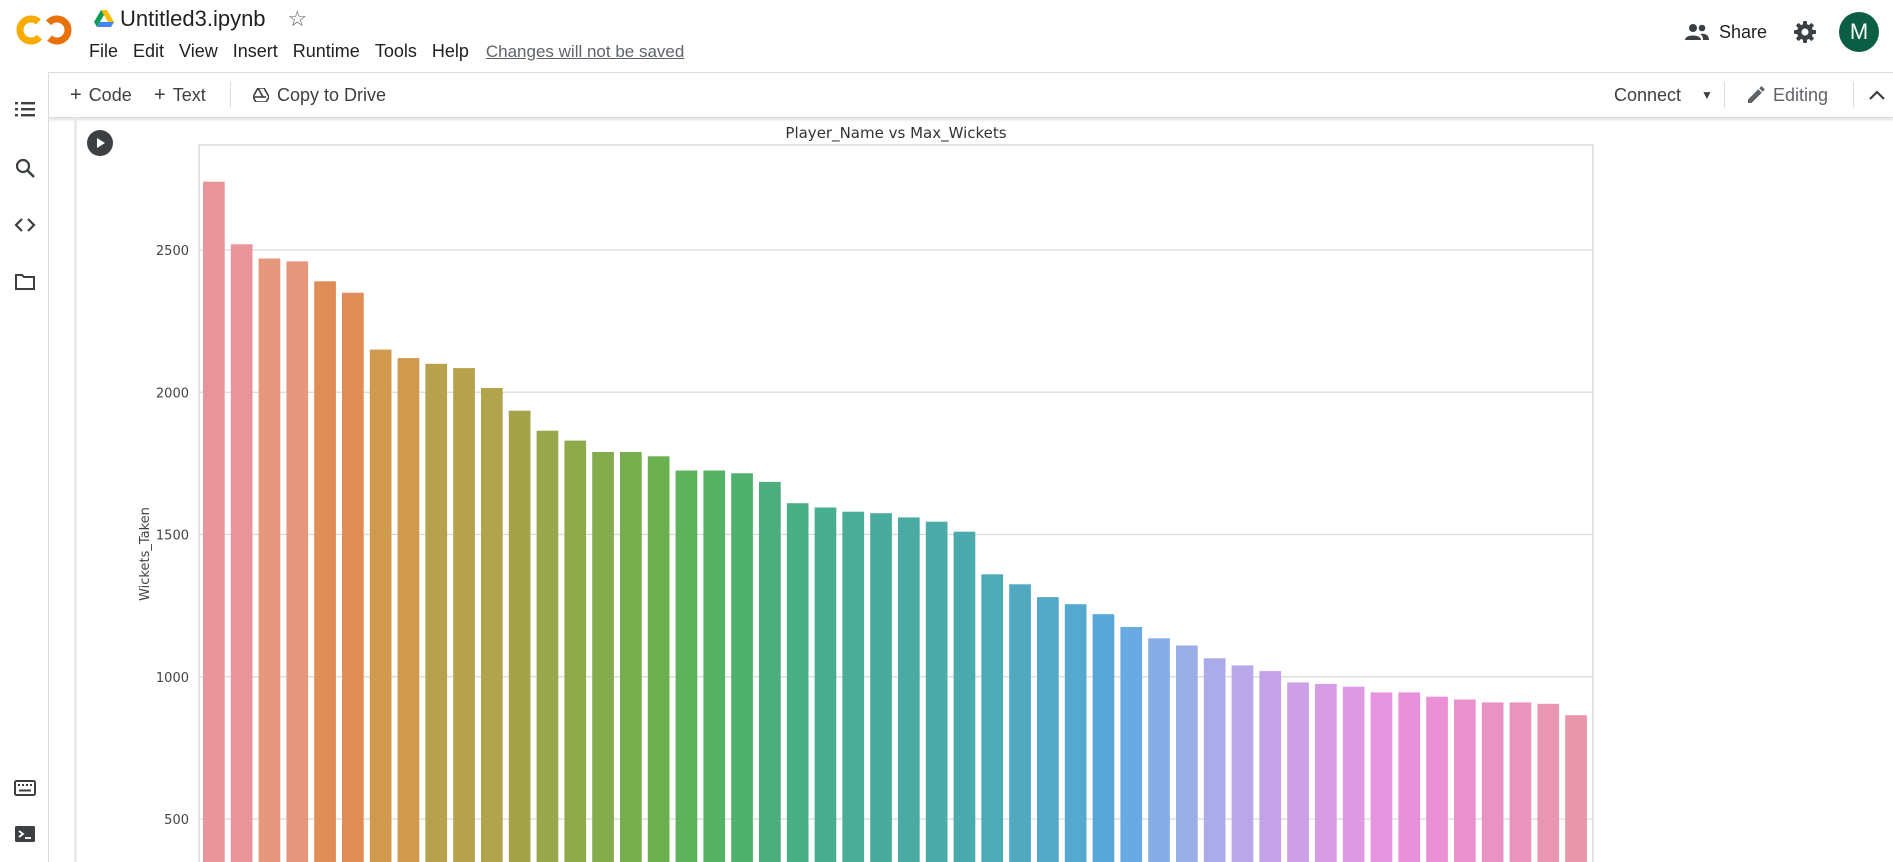  What do you see at coordinates (395, 51) in the screenshot?
I see `menu-tools: Tools` at bounding box center [395, 51].